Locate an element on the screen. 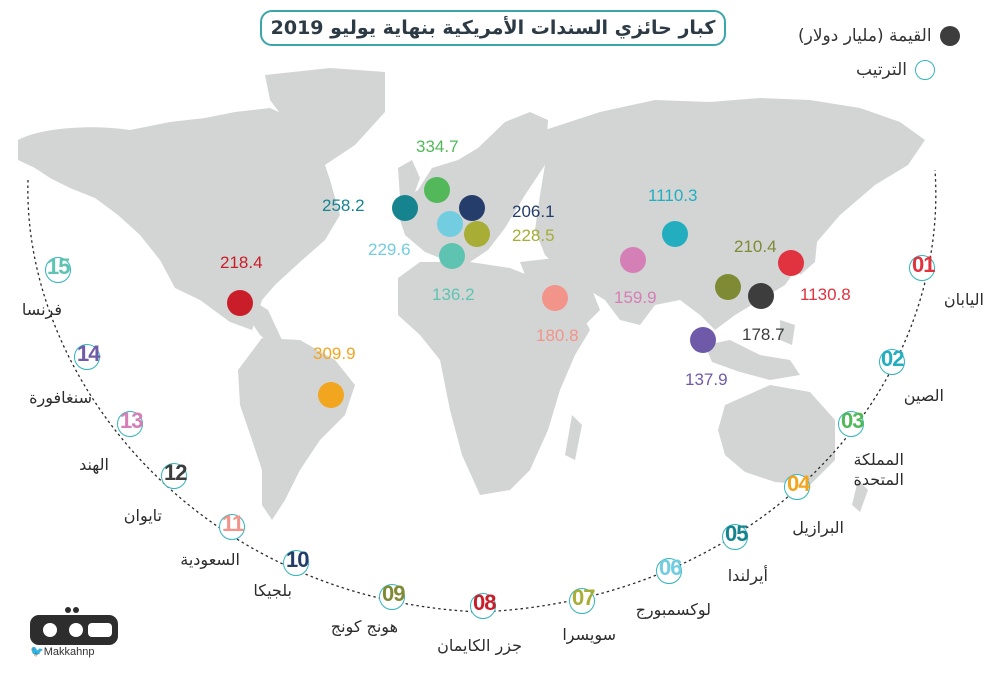  country-name: السعودية is located at coordinates (210, 559).